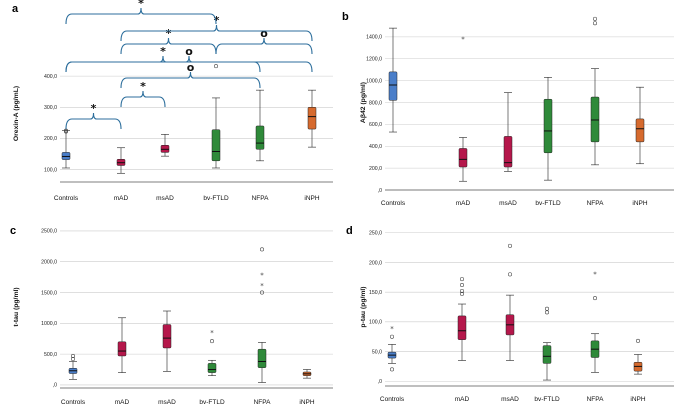 The width and height of the screenshot is (685, 410). I want to click on y-tick-label: 500,0, so click(50, 355).